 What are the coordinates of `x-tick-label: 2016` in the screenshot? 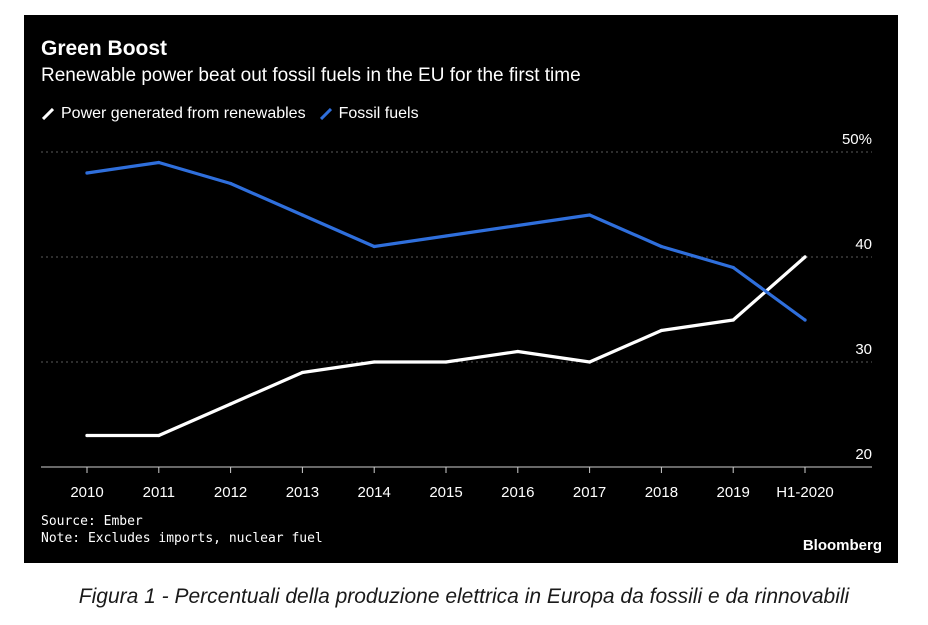 It's located at (517, 492).